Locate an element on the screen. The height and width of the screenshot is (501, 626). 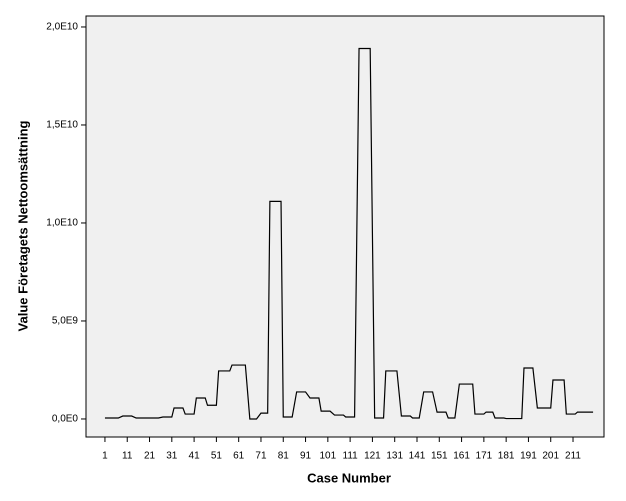
y-tick-label: 1,0E10 is located at coordinates (62, 223).